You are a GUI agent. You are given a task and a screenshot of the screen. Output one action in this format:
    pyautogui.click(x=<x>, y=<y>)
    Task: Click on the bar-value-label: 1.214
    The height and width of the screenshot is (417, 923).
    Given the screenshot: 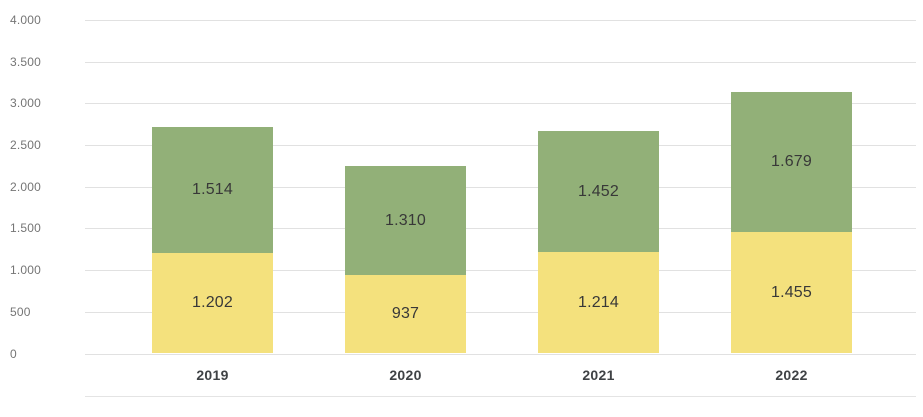 What is the action you would take?
    pyautogui.click(x=598, y=302)
    